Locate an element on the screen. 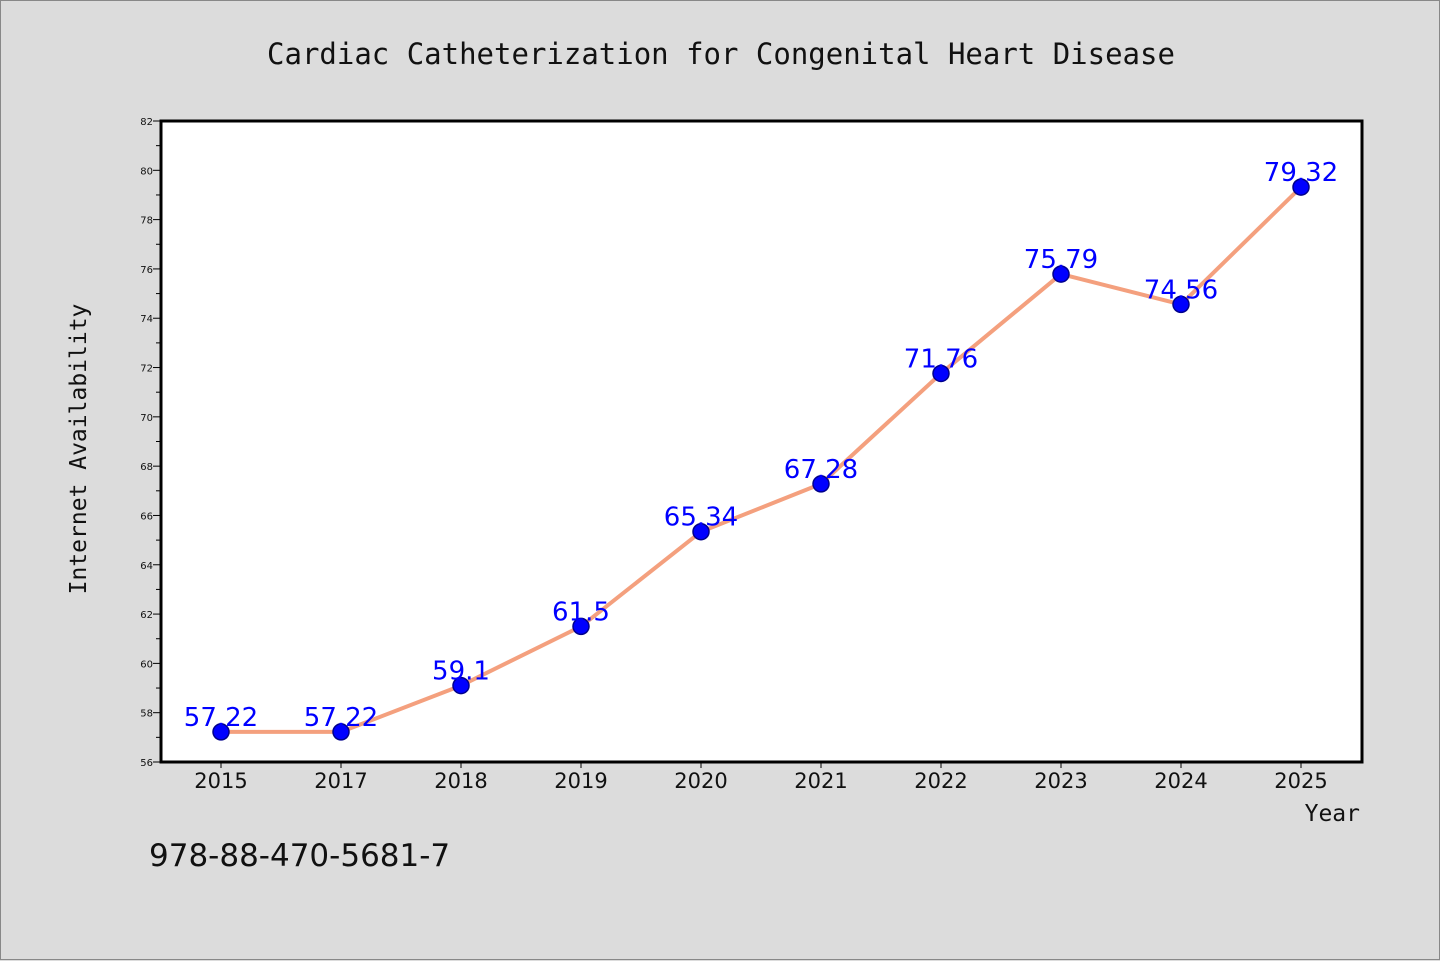 The width and height of the screenshot is (1440, 961). x-tick-label: 2022 is located at coordinates (940, 781).